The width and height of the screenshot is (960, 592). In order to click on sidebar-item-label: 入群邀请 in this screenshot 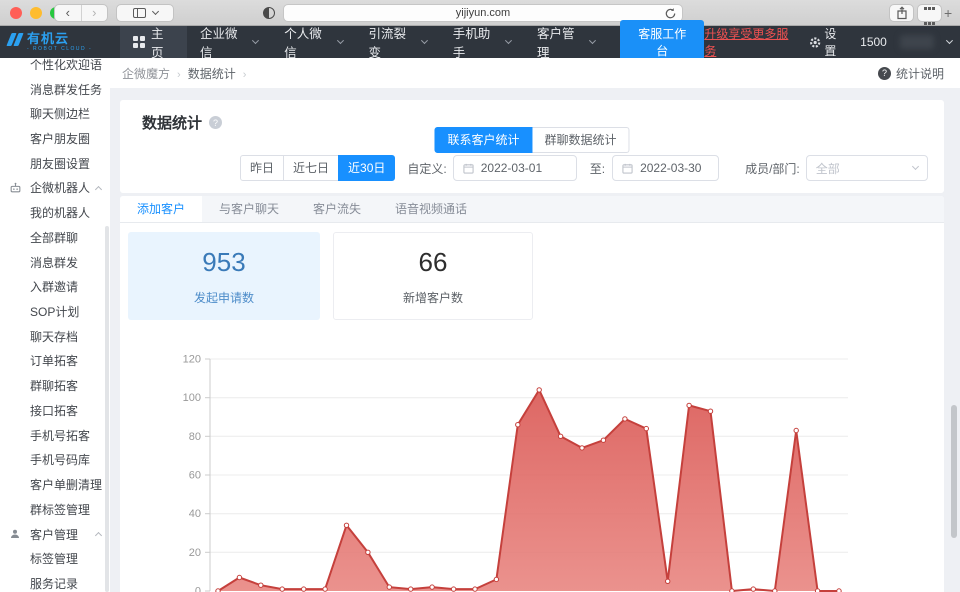, I will do `click(54, 287)`.